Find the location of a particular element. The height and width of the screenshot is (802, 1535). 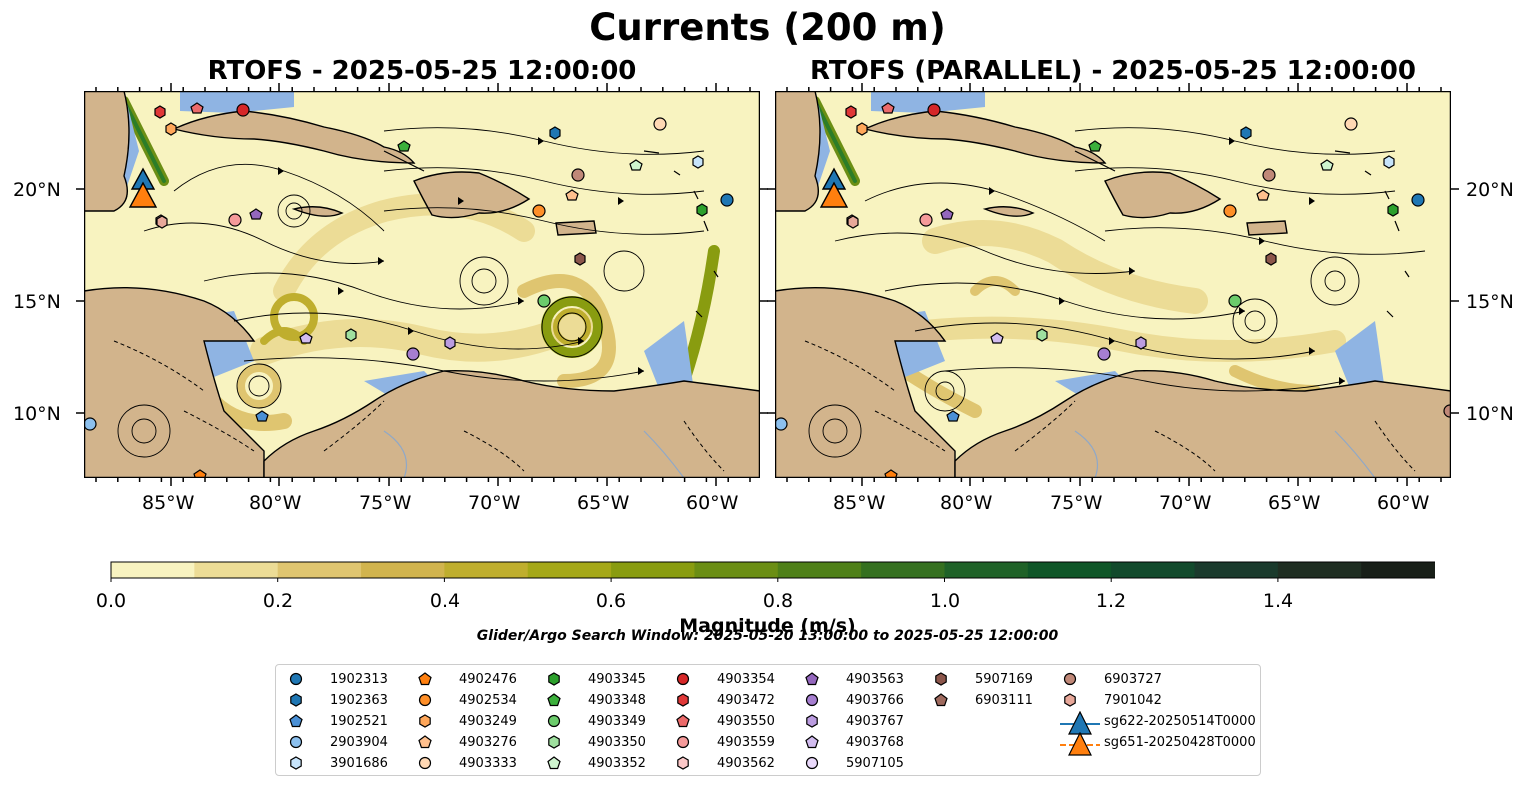

lat-tick-right-20: 20°N is located at coordinates (1490, 190).